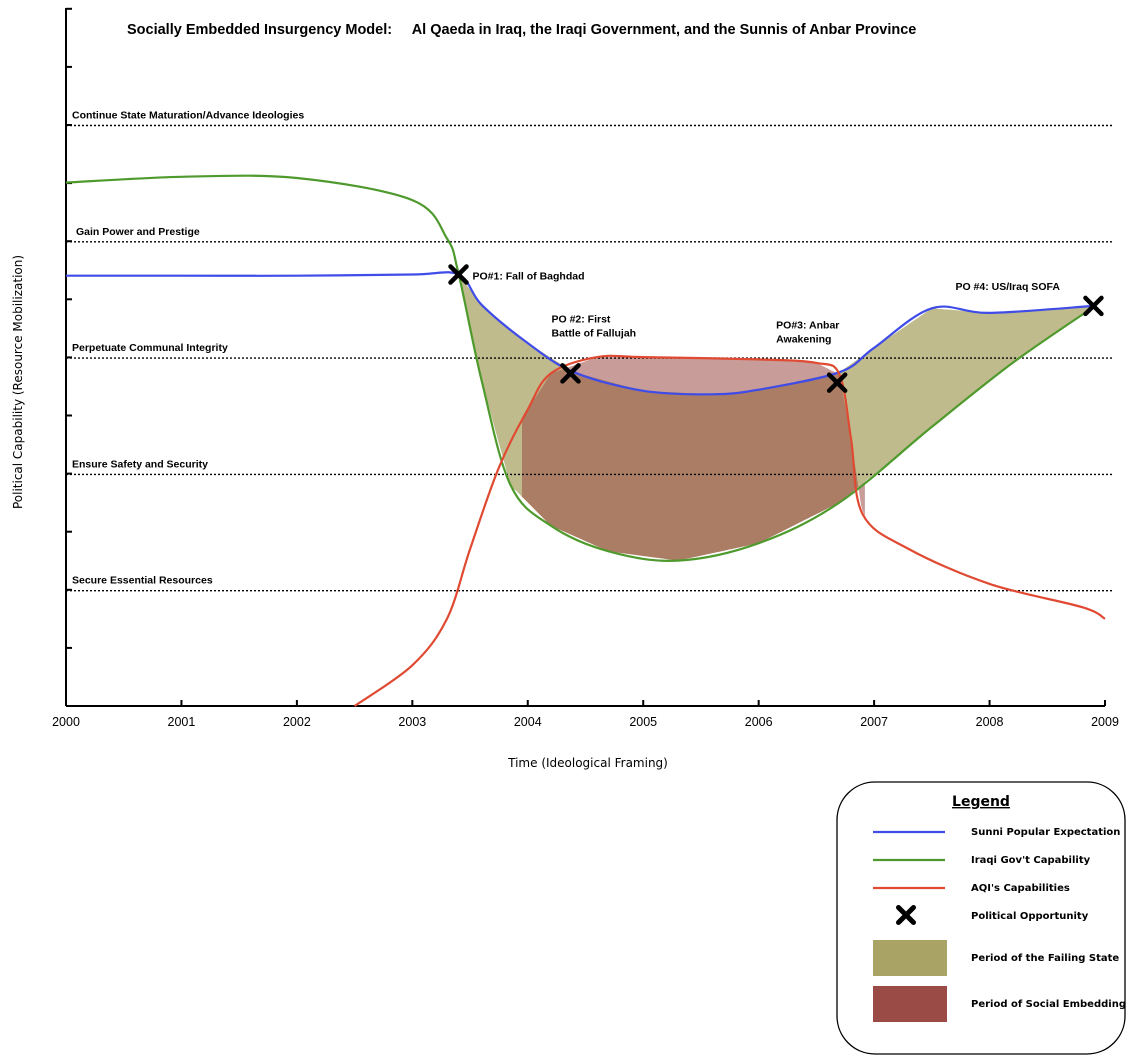 The height and width of the screenshot is (1061, 1135). I want to click on x-tick-label: 2007, so click(874, 722).